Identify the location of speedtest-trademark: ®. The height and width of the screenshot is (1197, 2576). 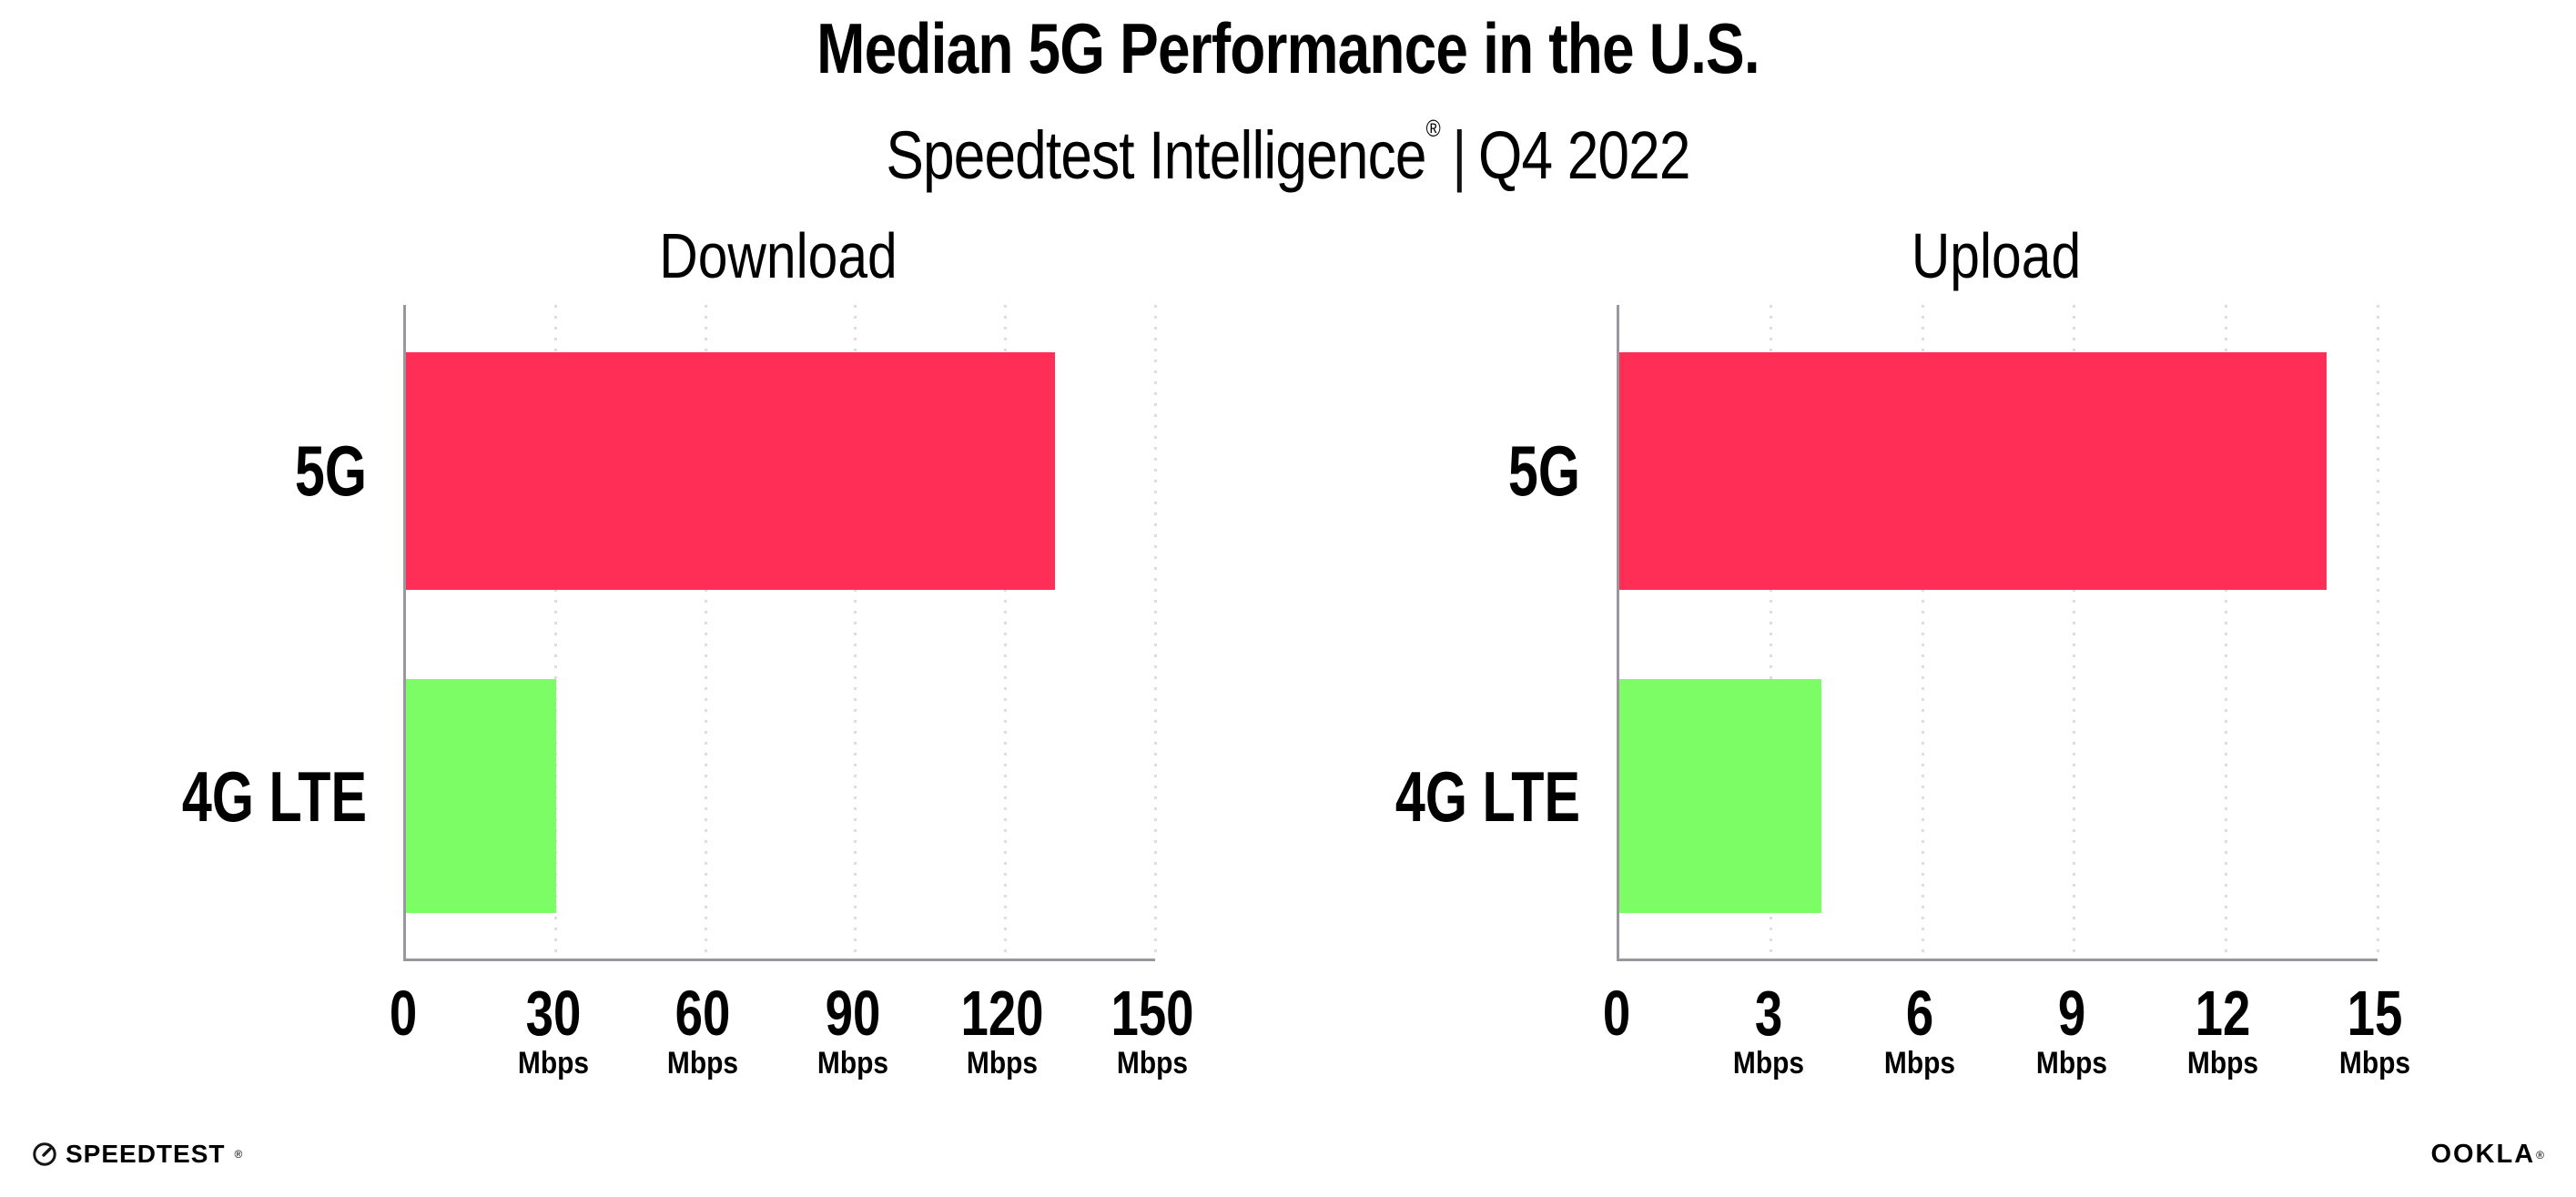
(238, 1154).